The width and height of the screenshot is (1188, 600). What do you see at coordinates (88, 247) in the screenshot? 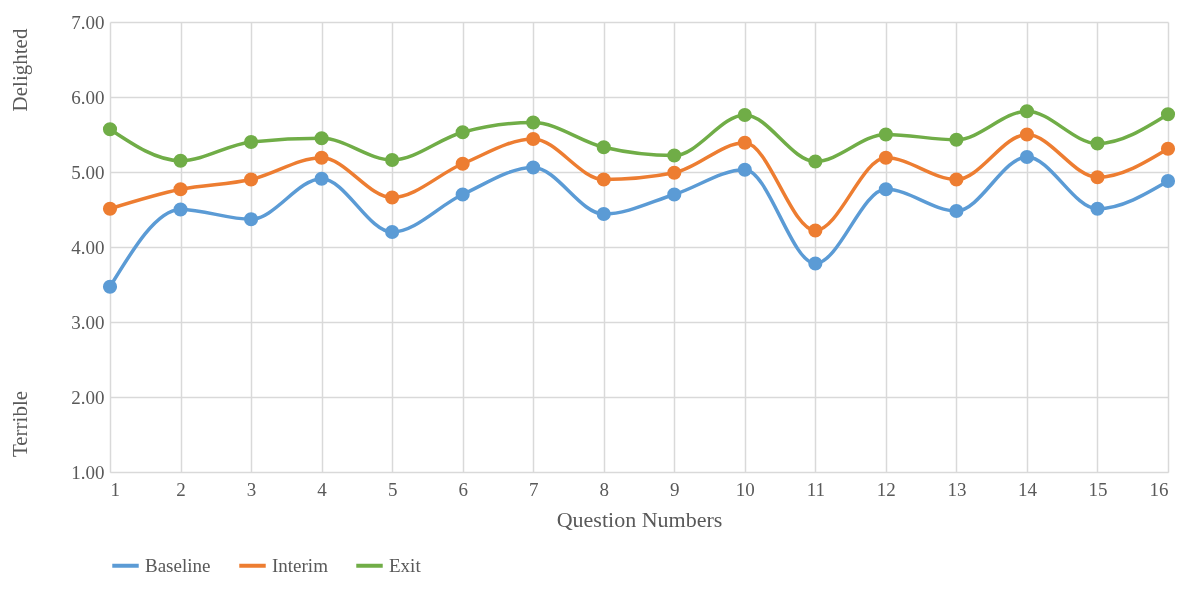
I see `y-tick-label: 4.00` at bounding box center [88, 247].